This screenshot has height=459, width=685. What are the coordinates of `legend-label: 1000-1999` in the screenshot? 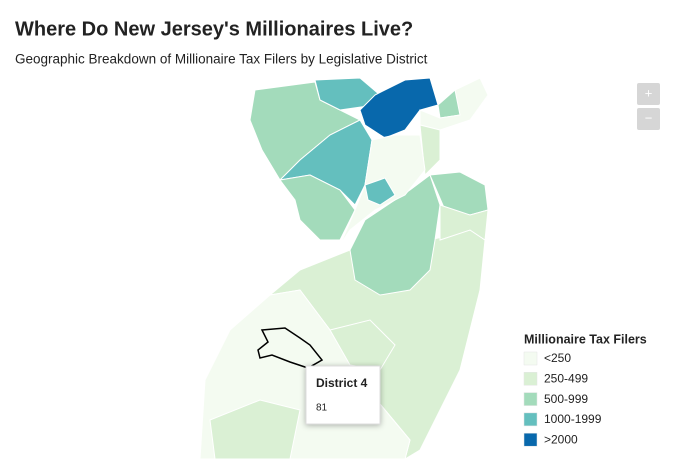 It's located at (573, 419).